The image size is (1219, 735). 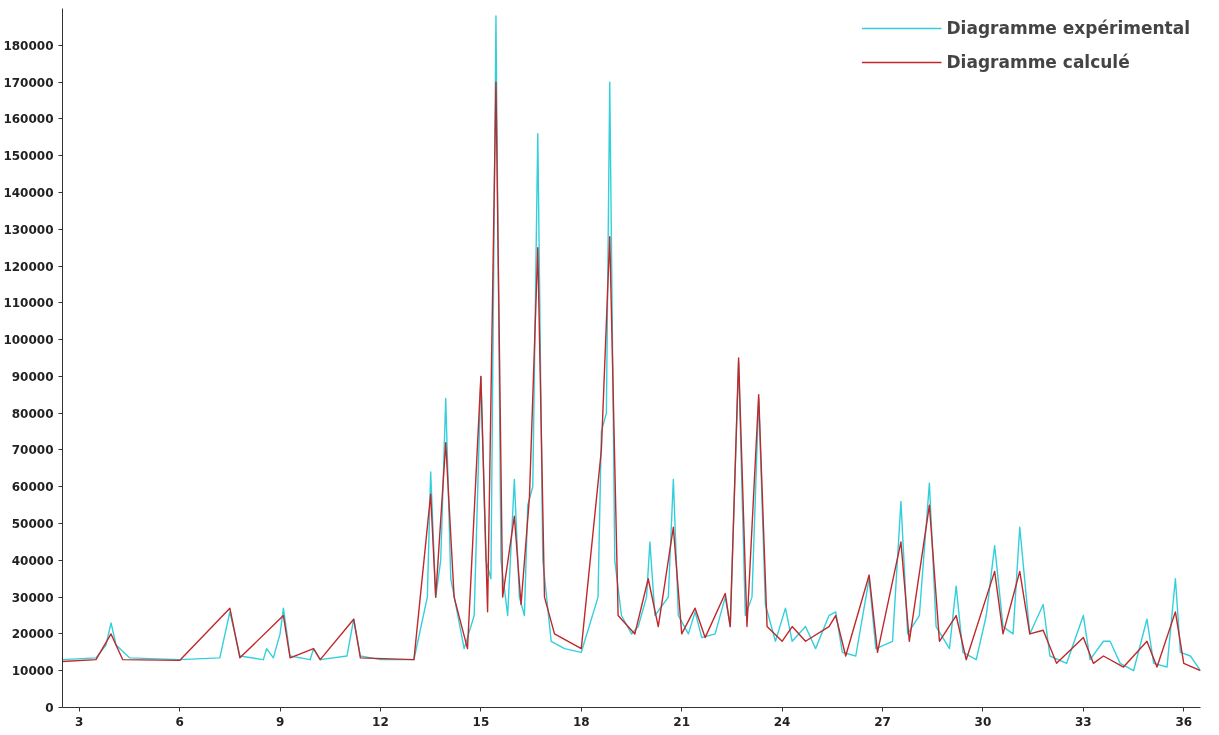 I want to click on y-tick-label: 180000, so click(x=28, y=45).